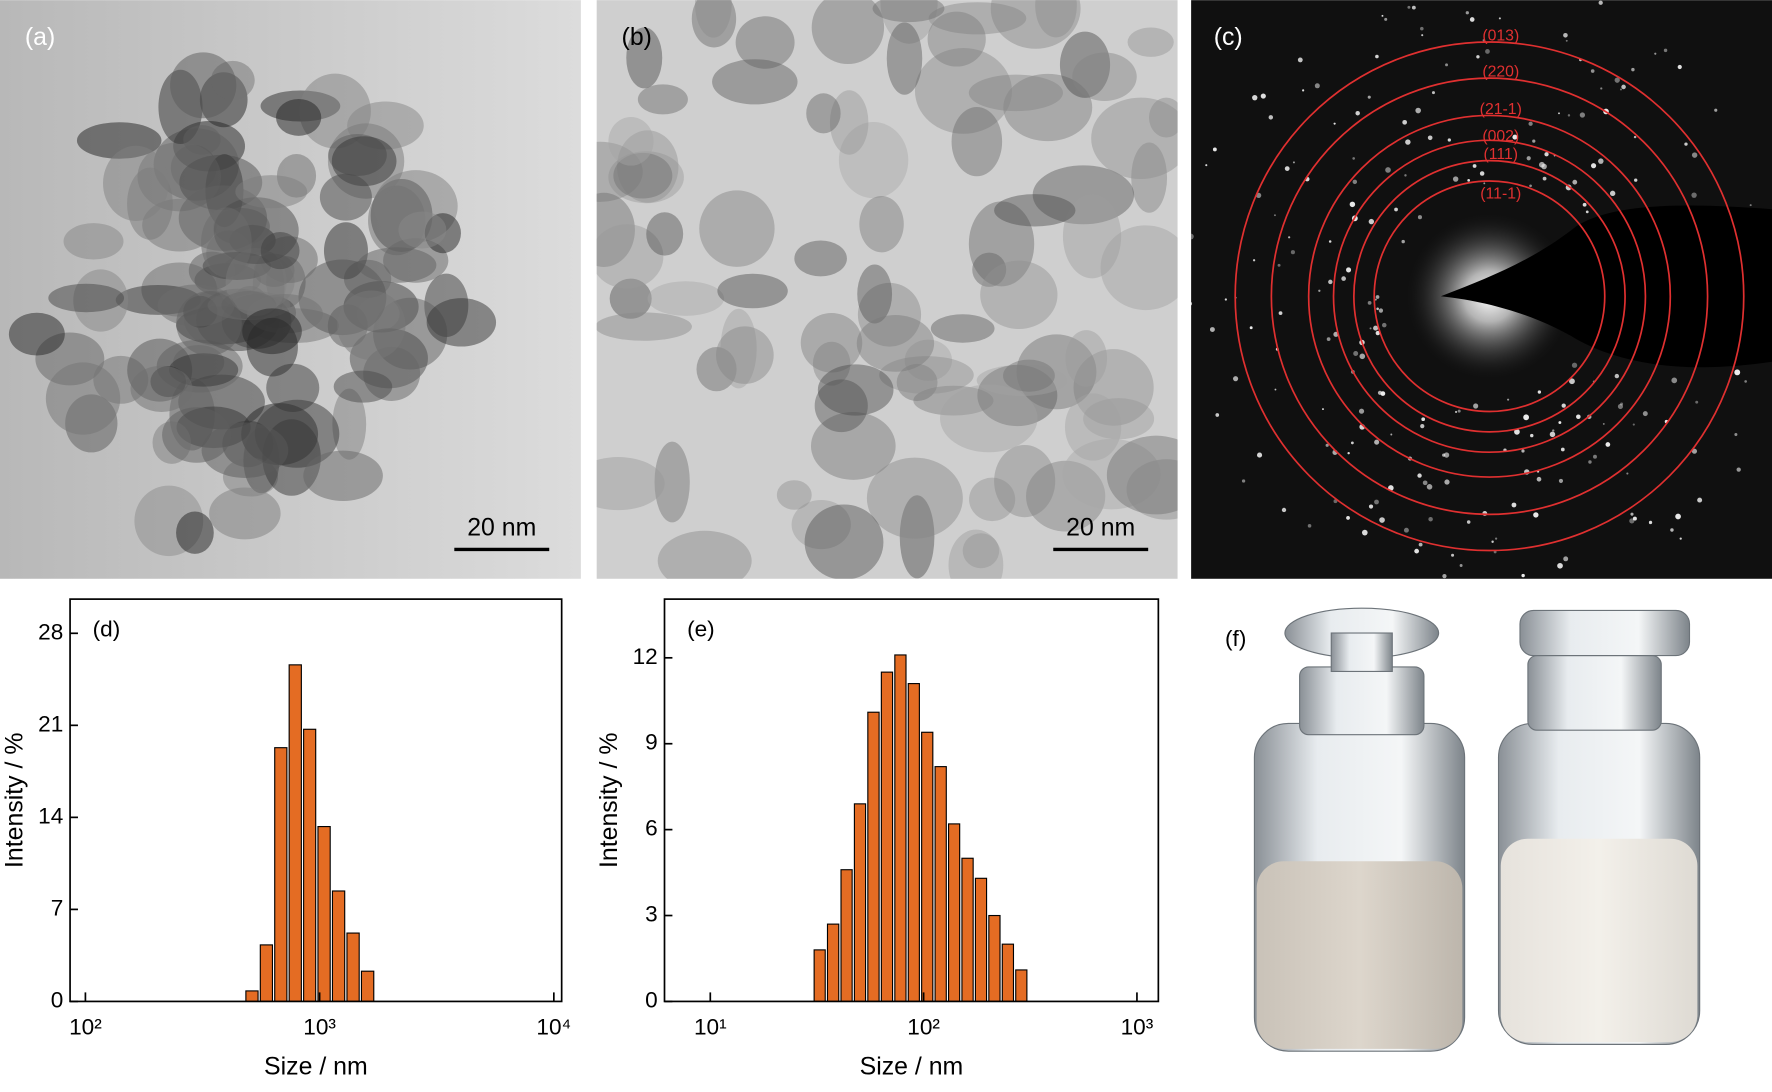 The width and height of the screenshot is (1772, 1092). What do you see at coordinates (553, 1027) in the screenshot?
I see `x-tick-label: 10⁴` at bounding box center [553, 1027].